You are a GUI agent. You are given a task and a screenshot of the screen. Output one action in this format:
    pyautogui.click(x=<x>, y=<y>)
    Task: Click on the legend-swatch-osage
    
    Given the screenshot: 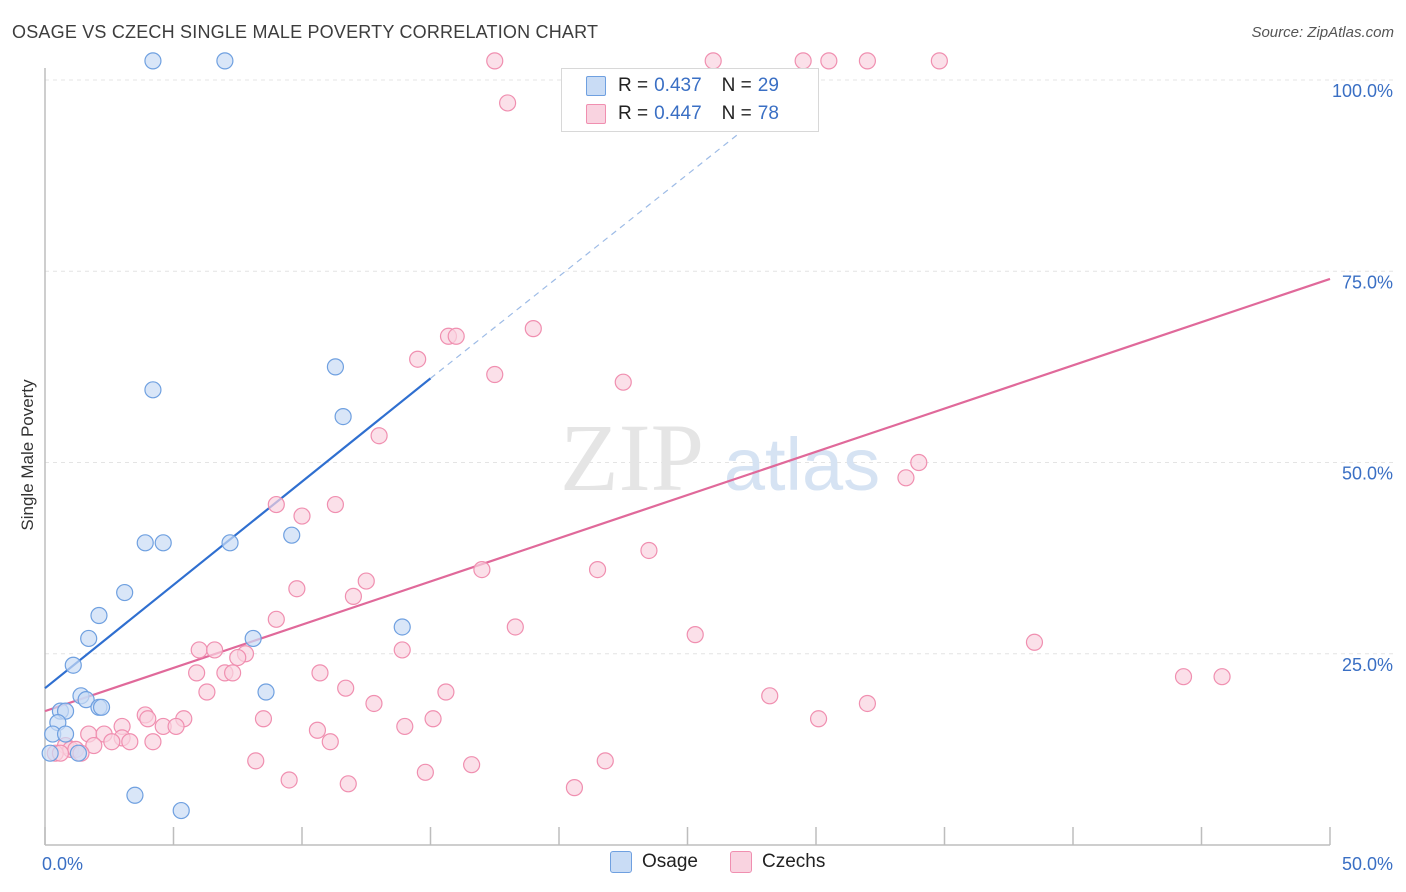 What is the action you would take?
    pyautogui.click(x=596, y=86)
    